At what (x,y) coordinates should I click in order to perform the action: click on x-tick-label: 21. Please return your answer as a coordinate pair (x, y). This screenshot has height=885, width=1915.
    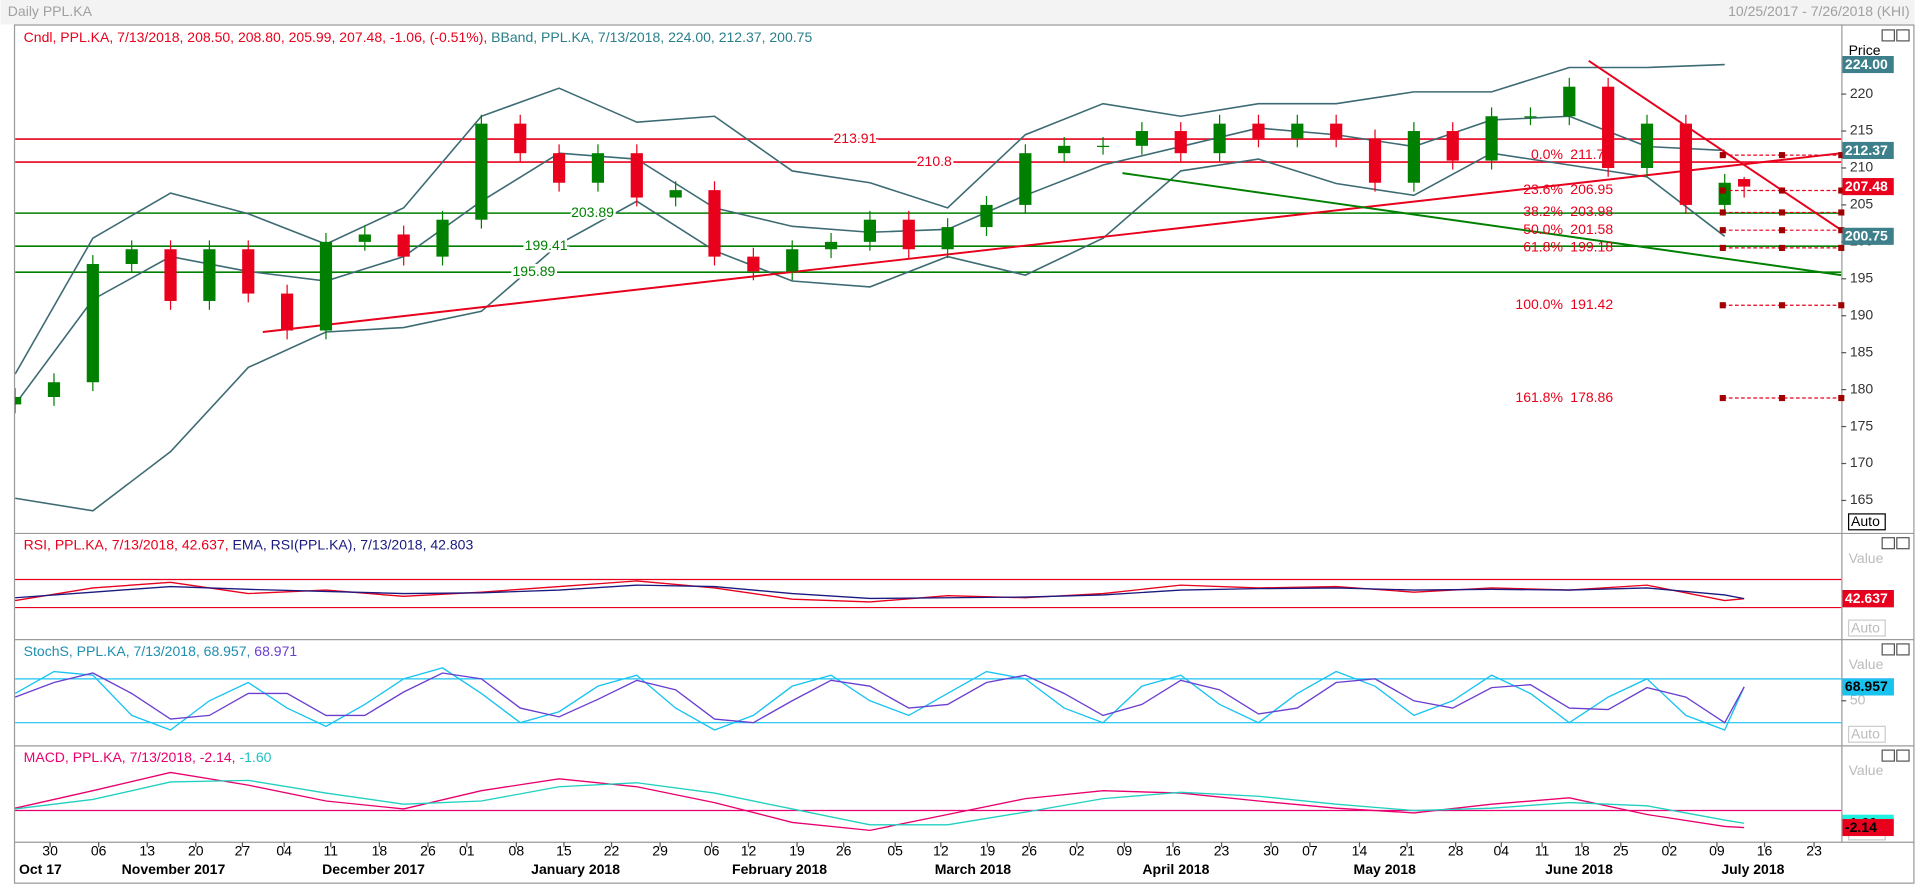
    Looking at the image, I should click on (1407, 851).